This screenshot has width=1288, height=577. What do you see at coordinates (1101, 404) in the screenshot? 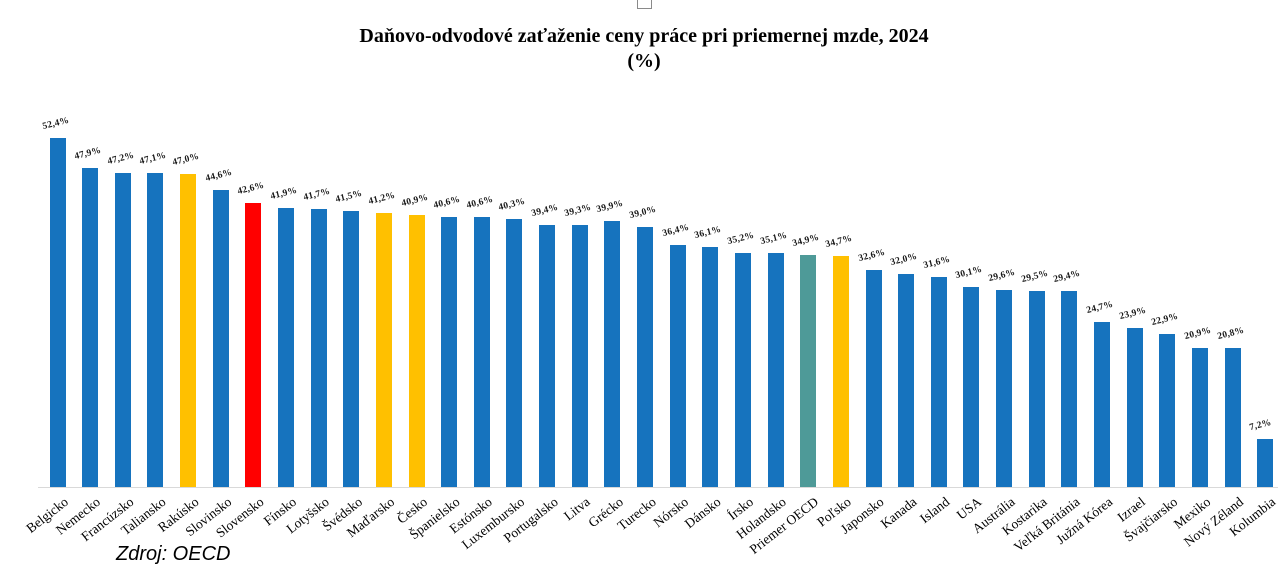
I see `bar-juzna-korea` at bounding box center [1101, 404].